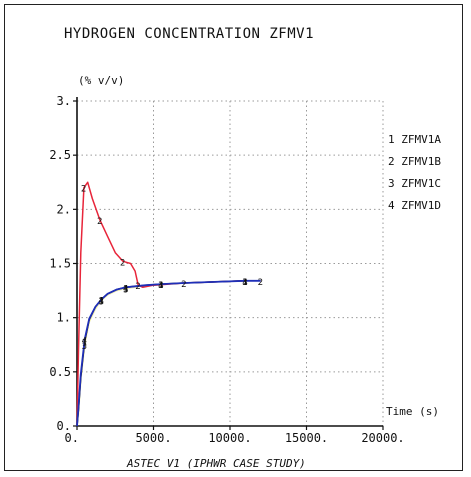  What do you see at coordinates (60, 155) in the screenshot?
I see `y-tick-label: 2.5` at bounding box center [60, 155].